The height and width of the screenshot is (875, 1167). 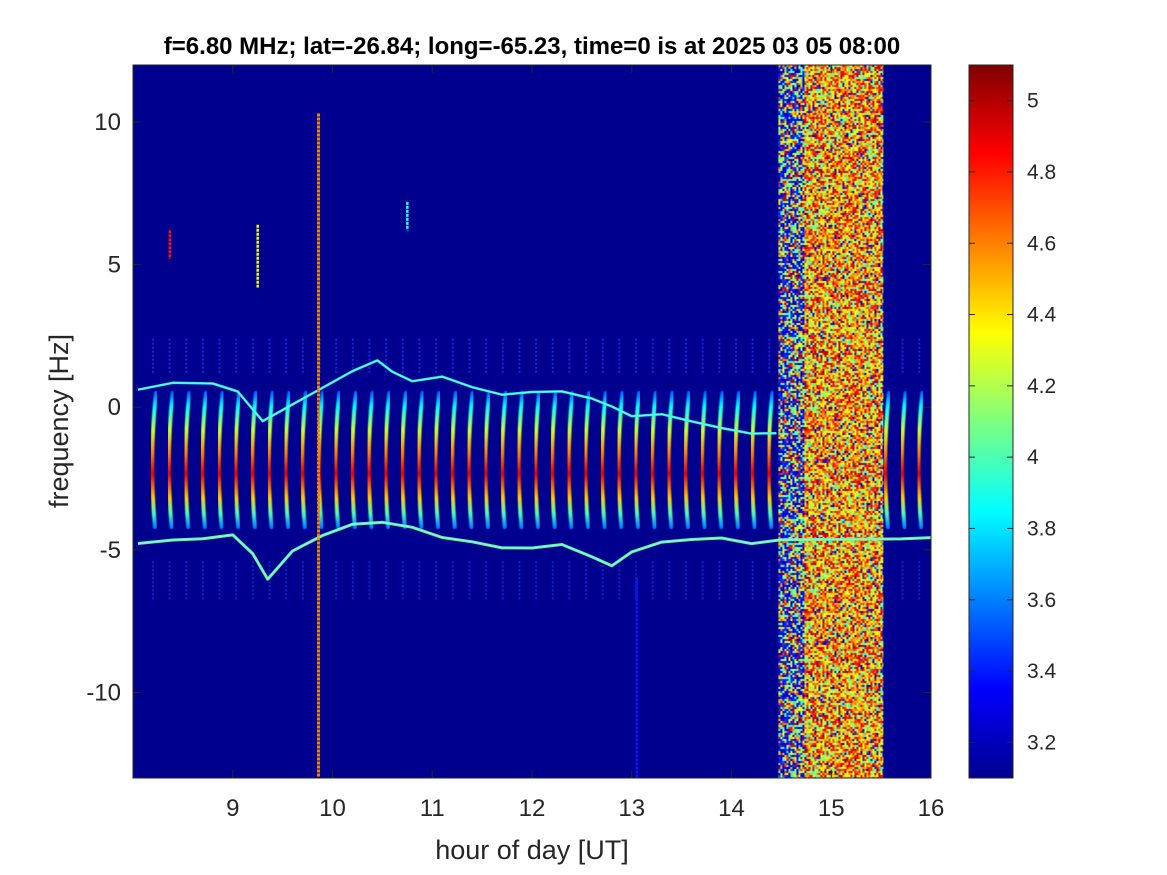 What do you see at coordinates (432, 808) in the screenshot?
I see `x-tick-label: 11` at bounding box center [432, 808].